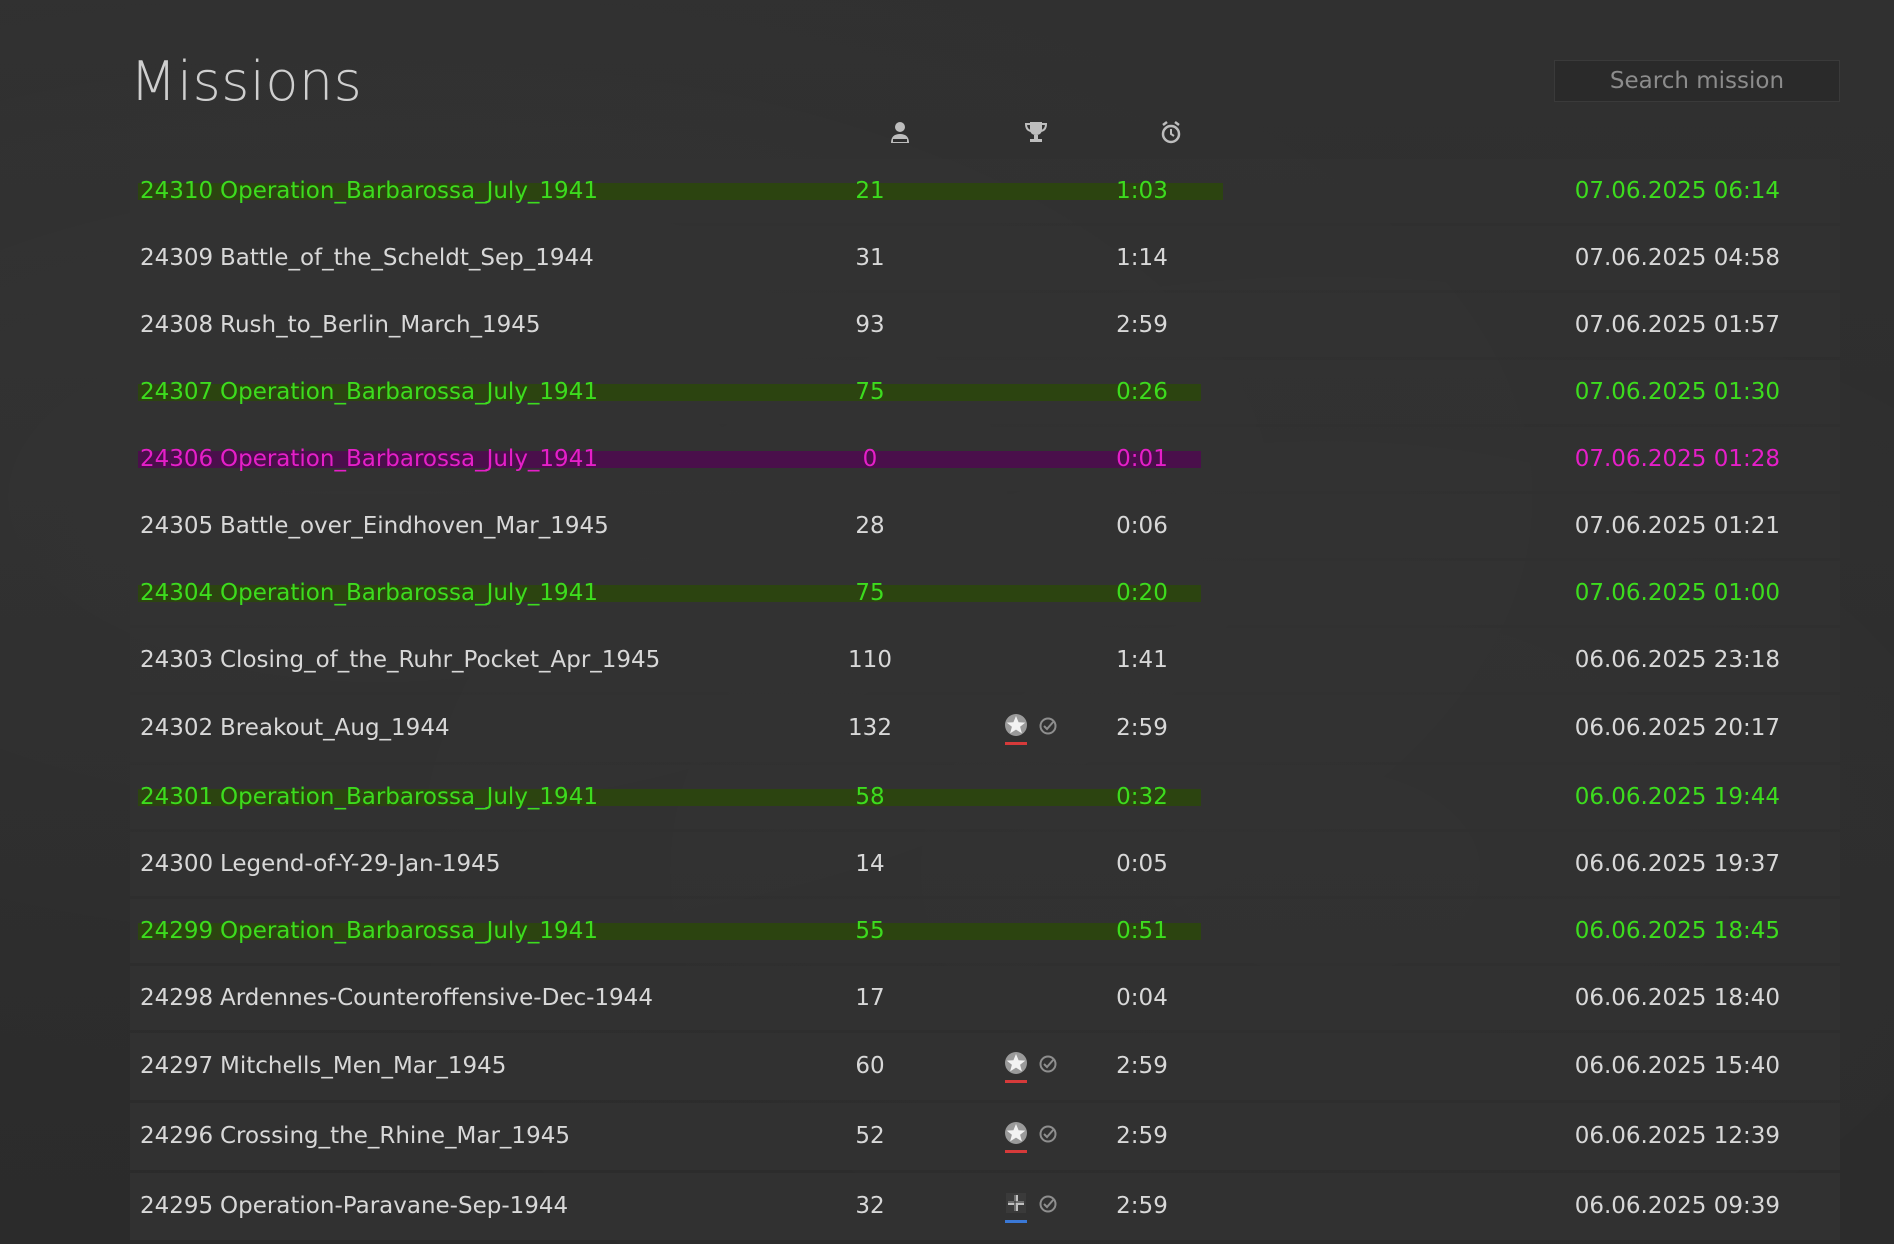 The height and width of the screenshot is (1244, 1894). I want to click on mission-id: 24298, so click(177, 998).